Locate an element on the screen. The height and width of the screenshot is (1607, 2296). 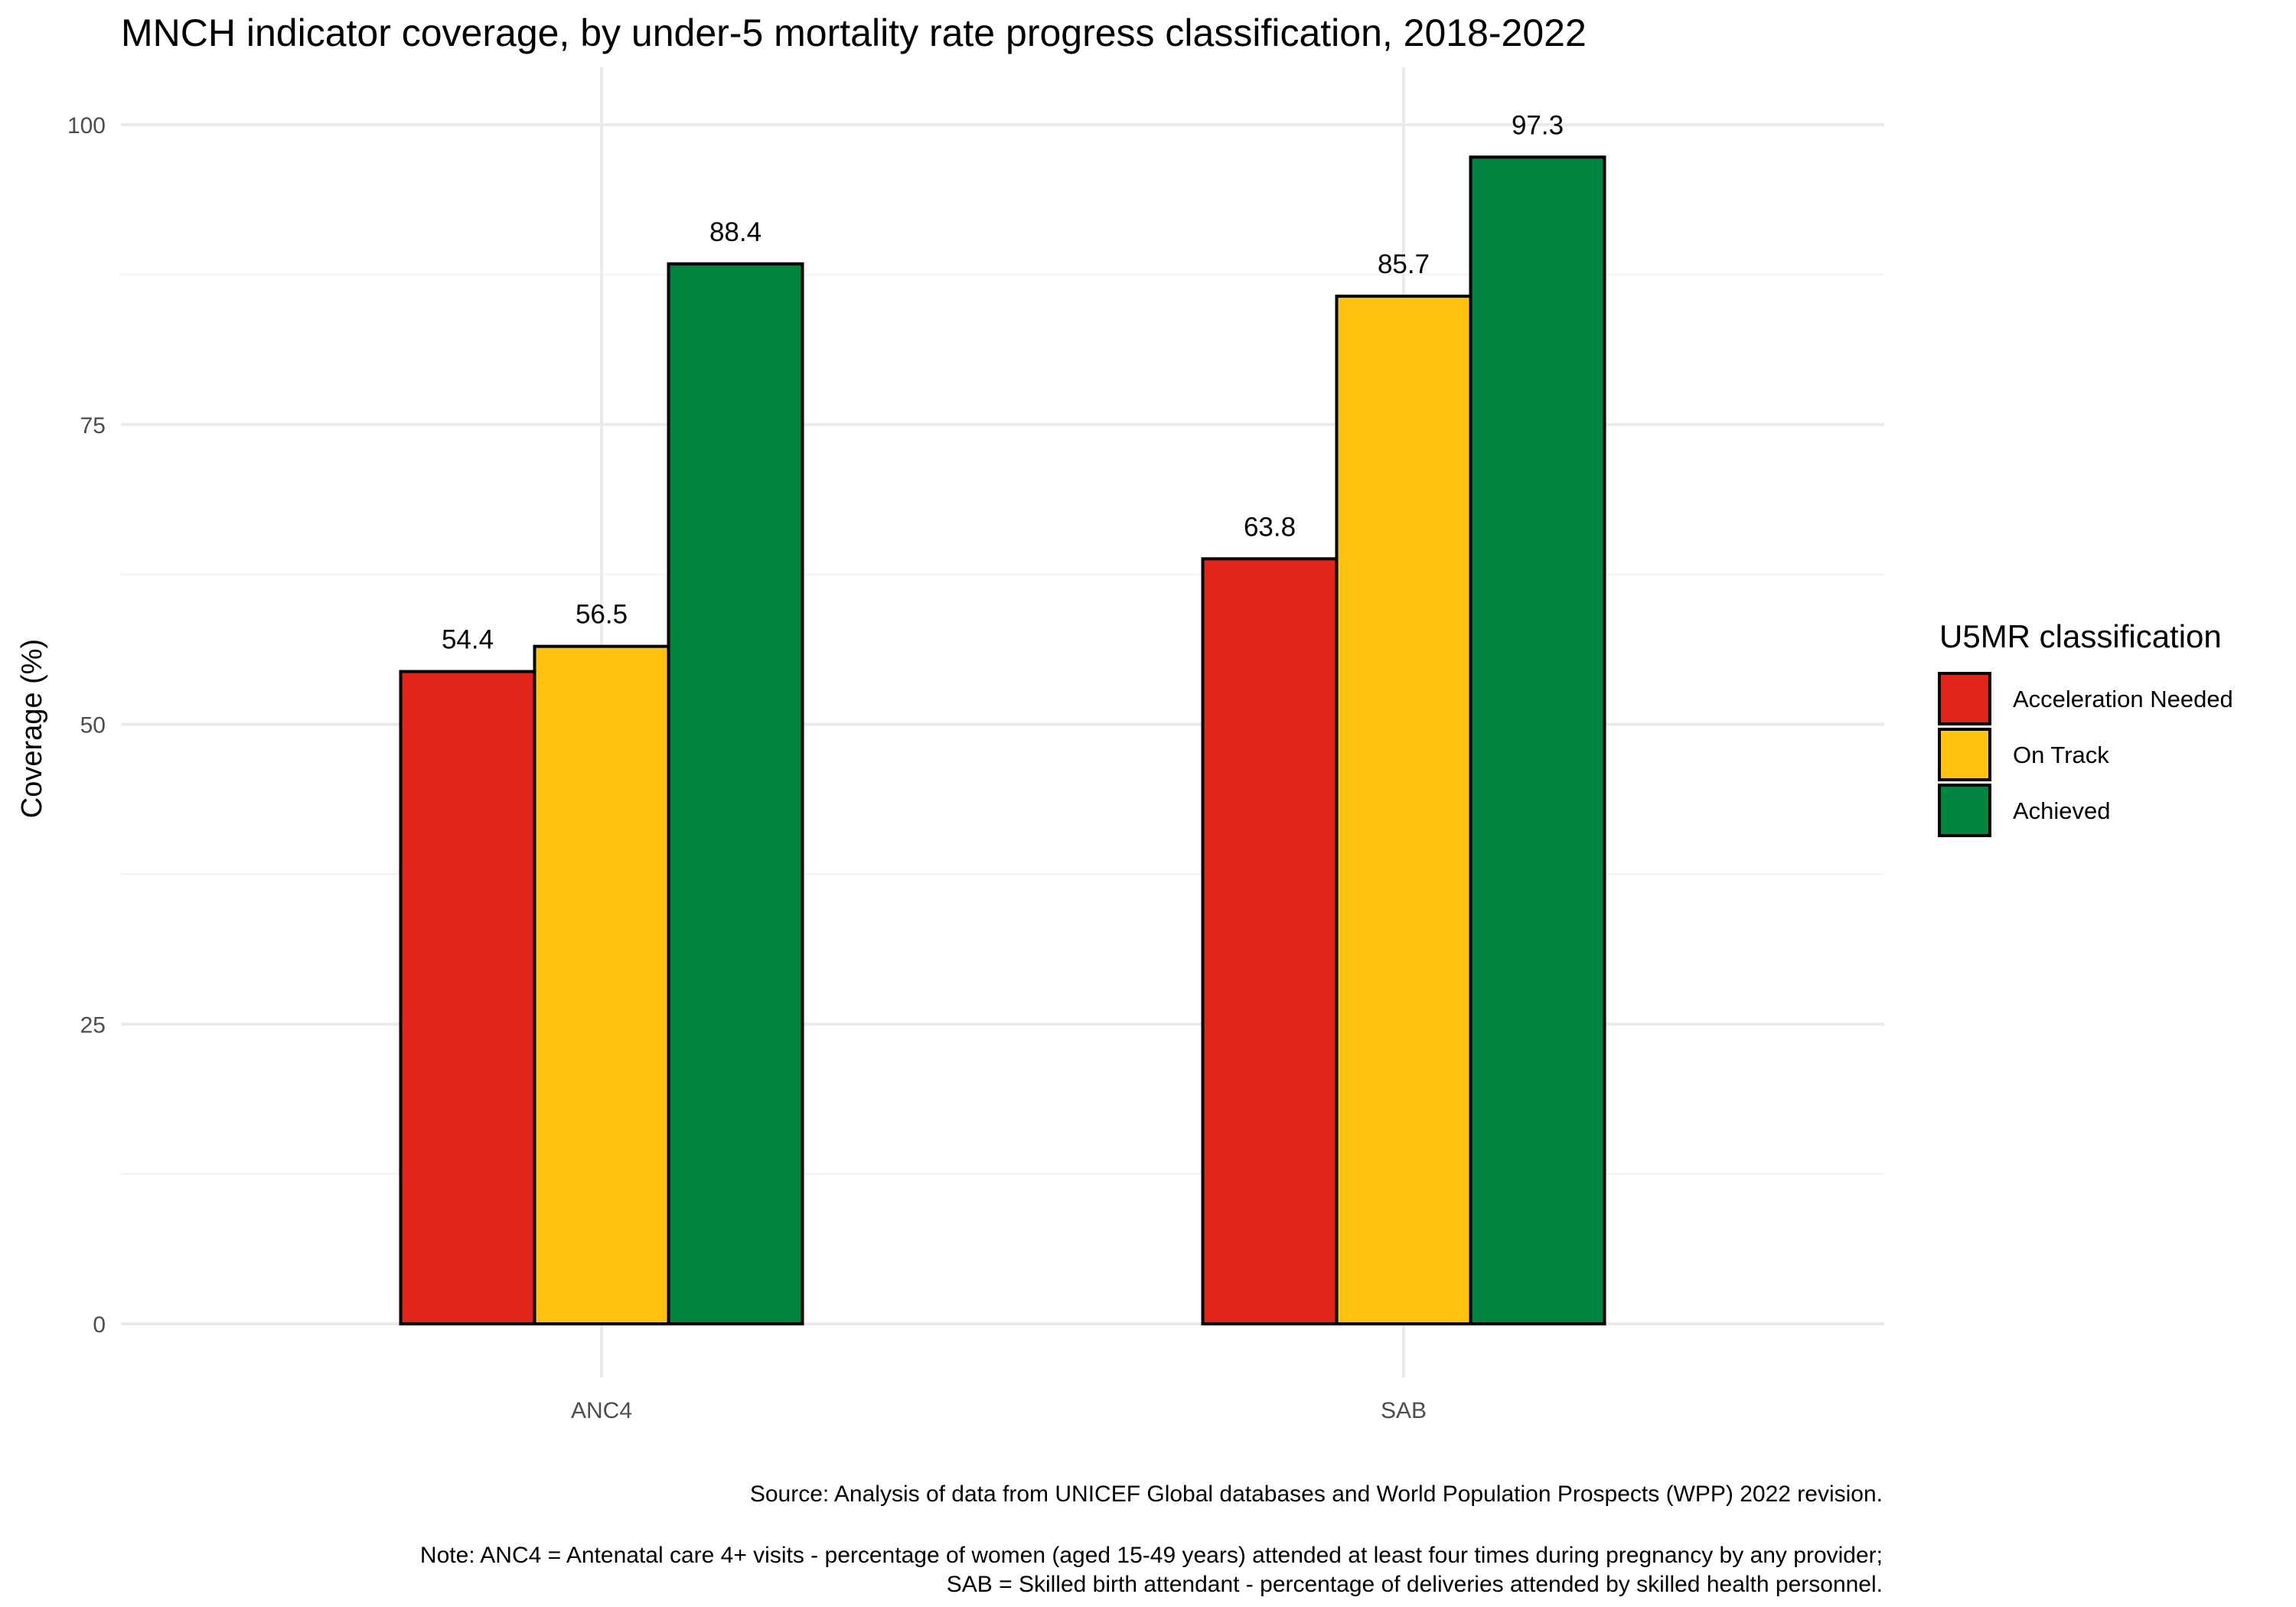
bar-value-label: 63.8 is located at coordinates (1270, 527).